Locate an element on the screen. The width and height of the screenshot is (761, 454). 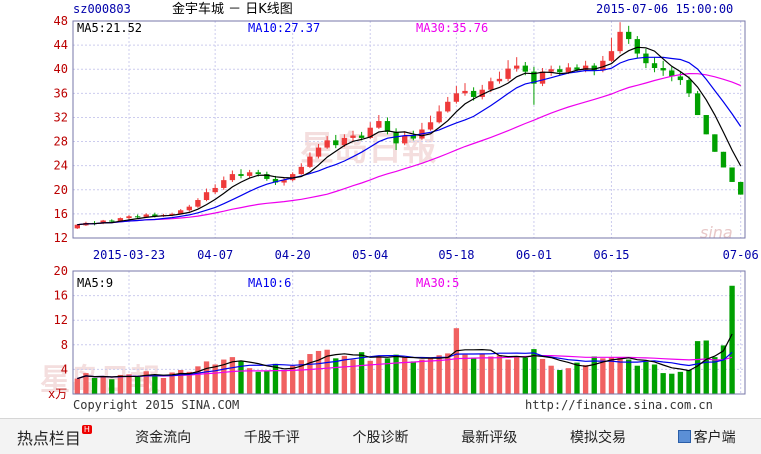
date-tick-label: 04-20 is located at coordinates (293, 255).